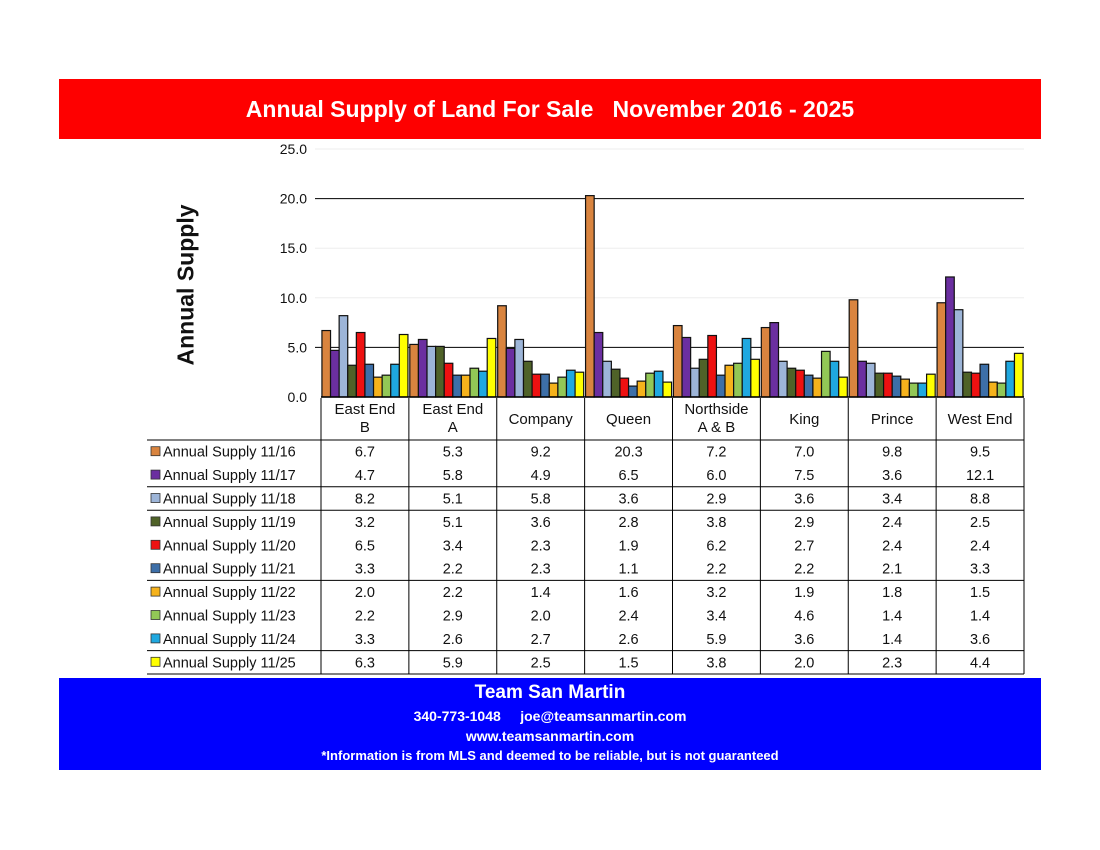 This screenshot has width=1100, height=850. What do you see at coordinates (298, 347) in the screenshot?
I see `y-tick-label: 5.0` at bounding box center [298, 347].